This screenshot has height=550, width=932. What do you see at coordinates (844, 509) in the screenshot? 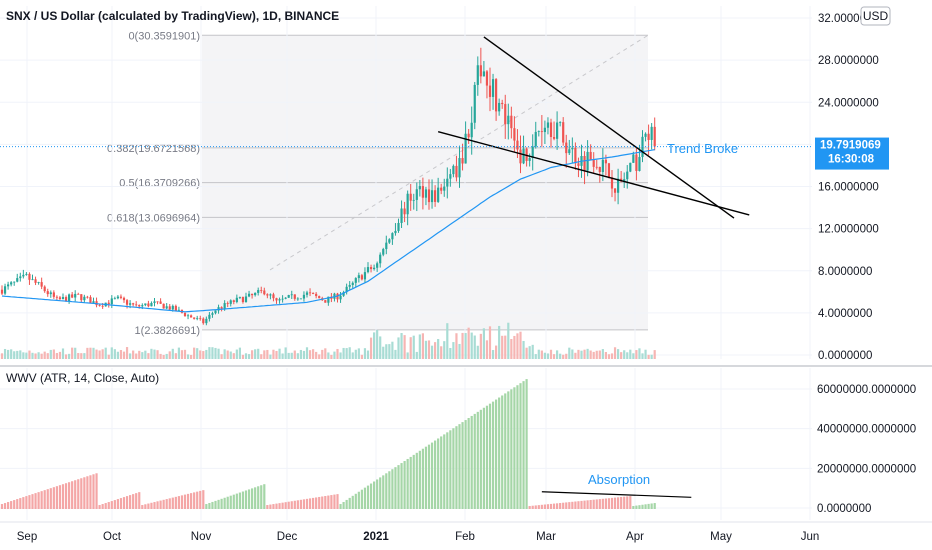
I see `ind-tick-label: 0.0000000` at bounding box center [844, 509].